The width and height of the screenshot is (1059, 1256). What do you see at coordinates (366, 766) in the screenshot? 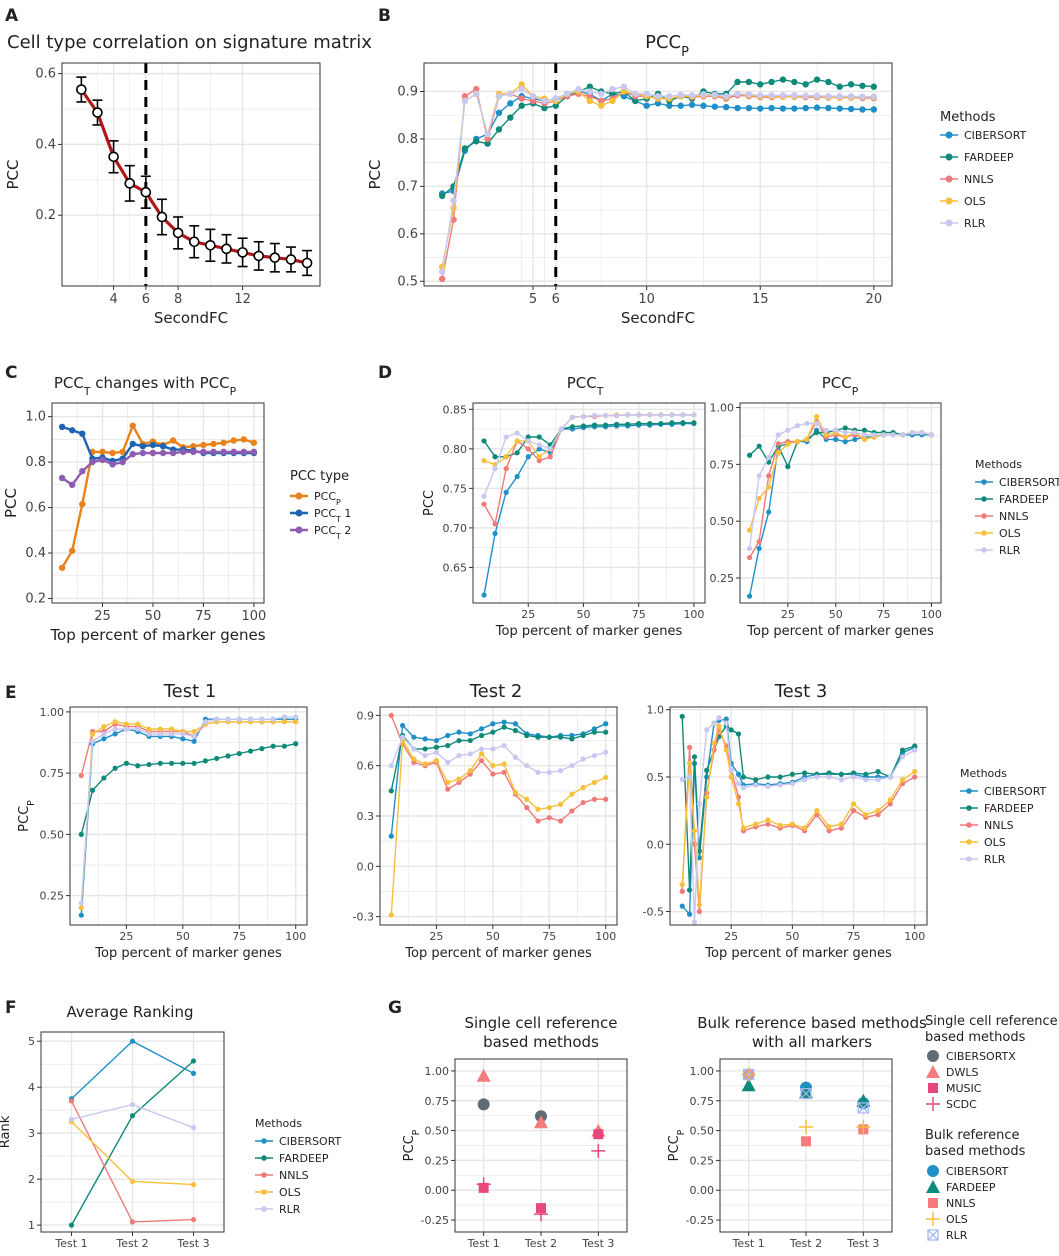
I see `y-tick-label: 0.6` at bounding box center [366, 766].